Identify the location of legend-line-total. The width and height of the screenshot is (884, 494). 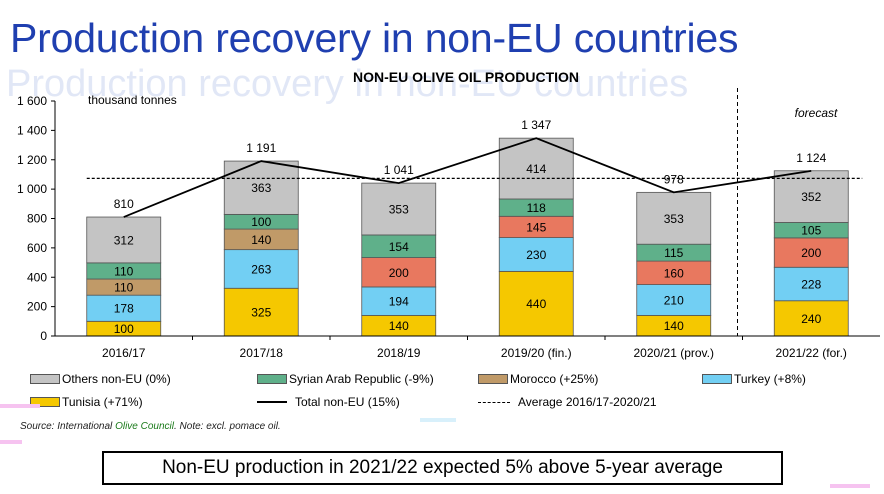
(272, 402).